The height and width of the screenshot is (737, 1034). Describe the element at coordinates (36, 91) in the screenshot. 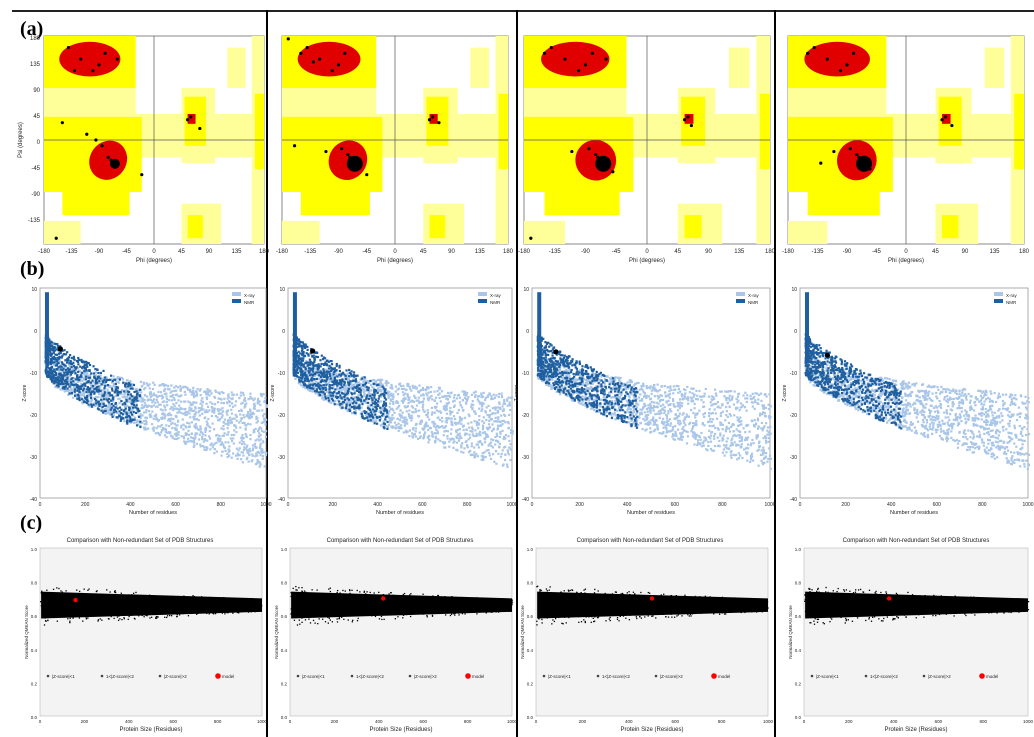

I see `y-tick-label: 90` at that location.